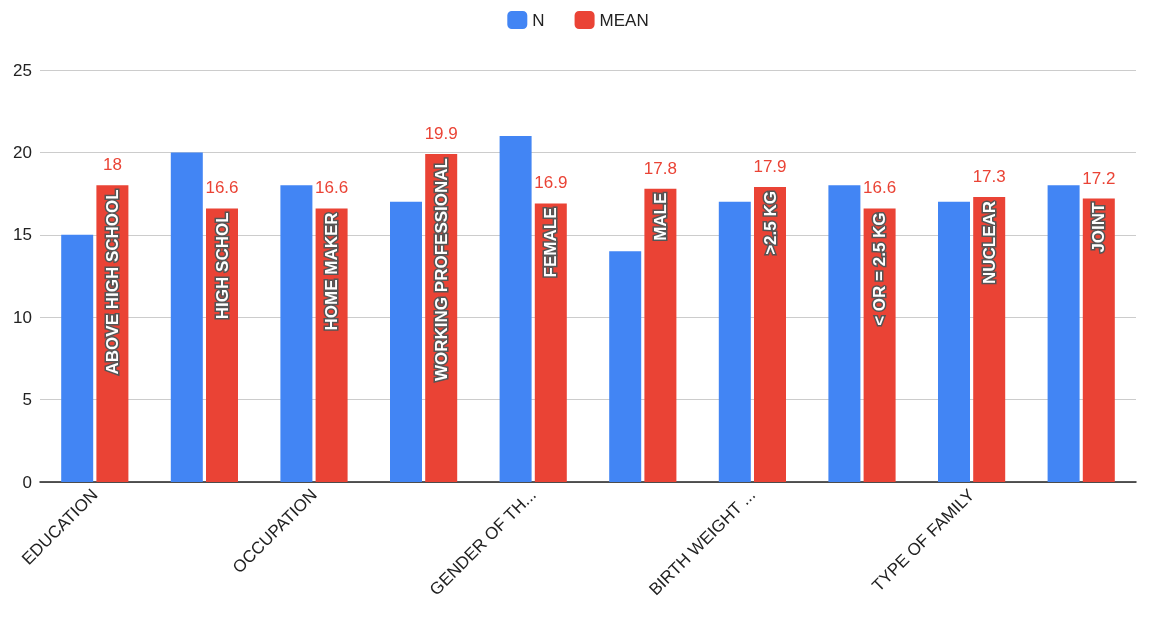 This screenshot has height=632, width=1156. I want to click on annotation: < OR = 2.5 KG, so click(880, 269).